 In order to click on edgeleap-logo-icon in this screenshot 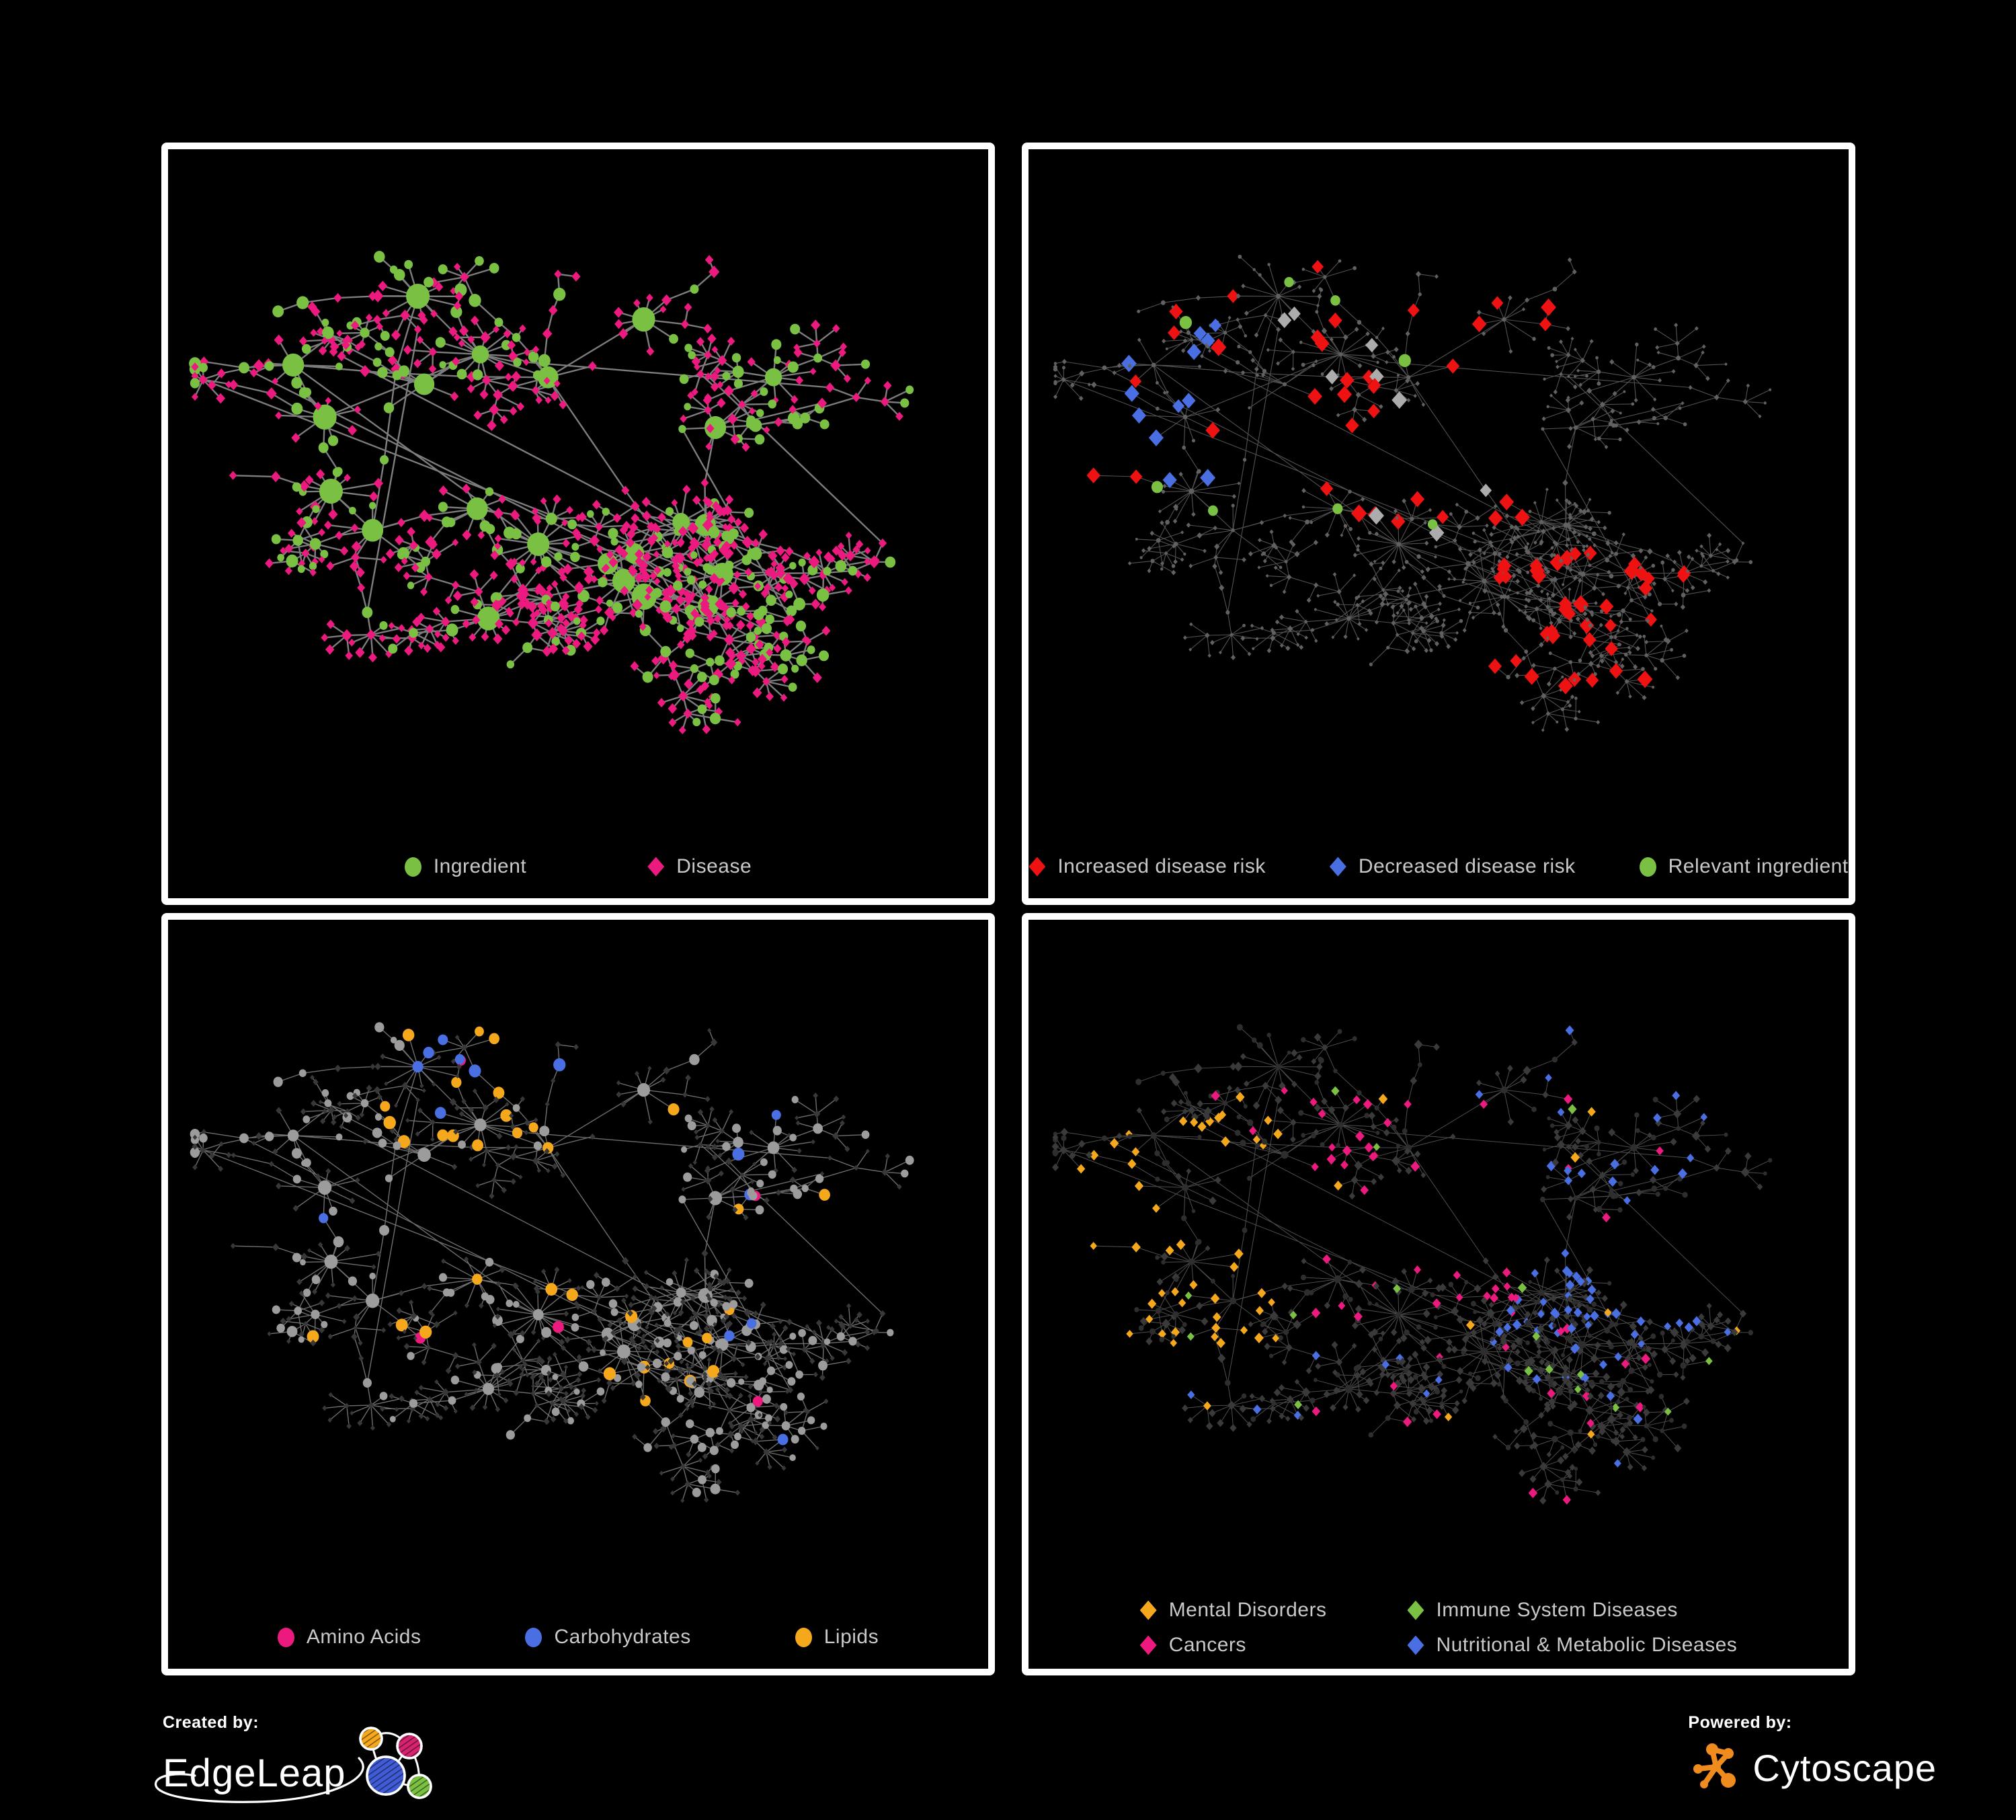, I will do `click(396, 1763)`.